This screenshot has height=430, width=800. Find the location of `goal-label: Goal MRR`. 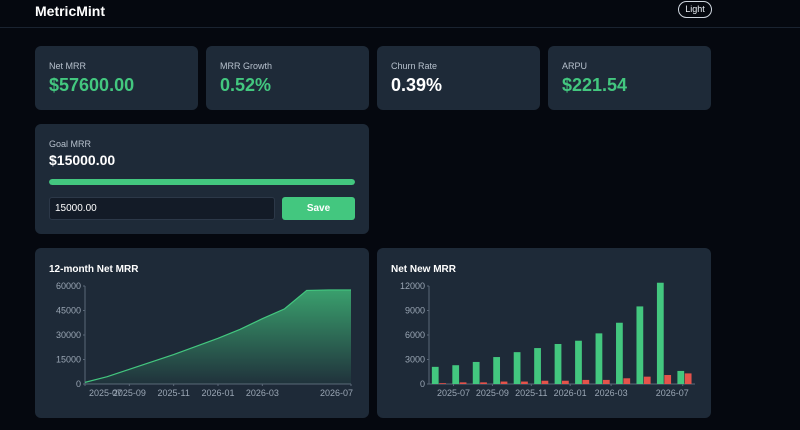

goal-label: Goal MRR is located at coordinates (70, 144).